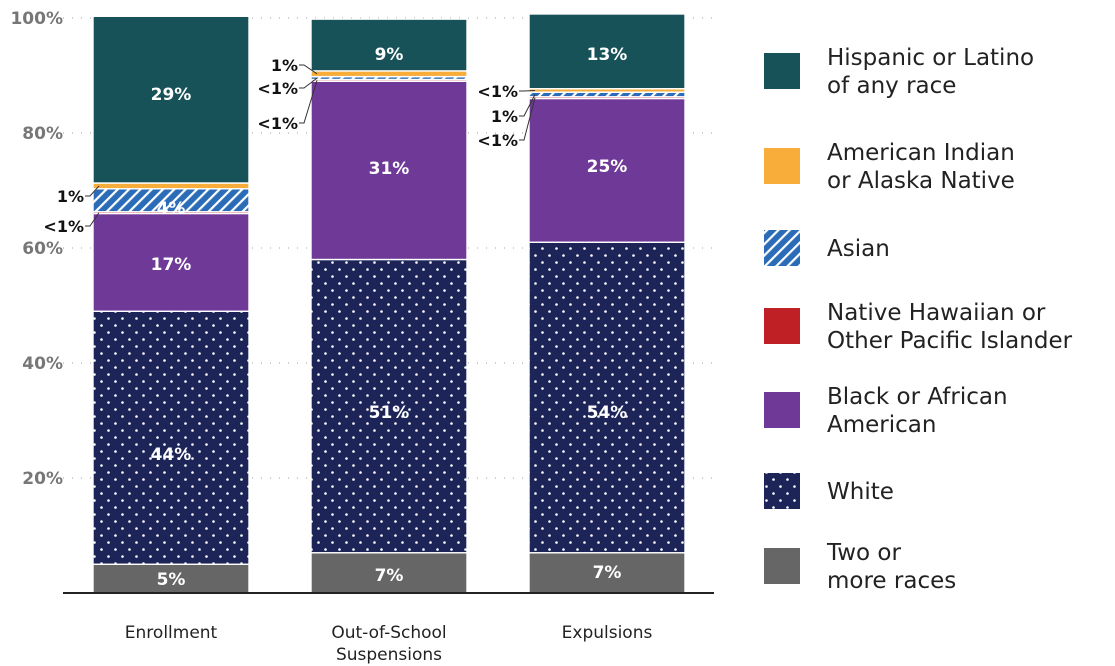  I want to click on legend-label: Two or, so click(864, 553).